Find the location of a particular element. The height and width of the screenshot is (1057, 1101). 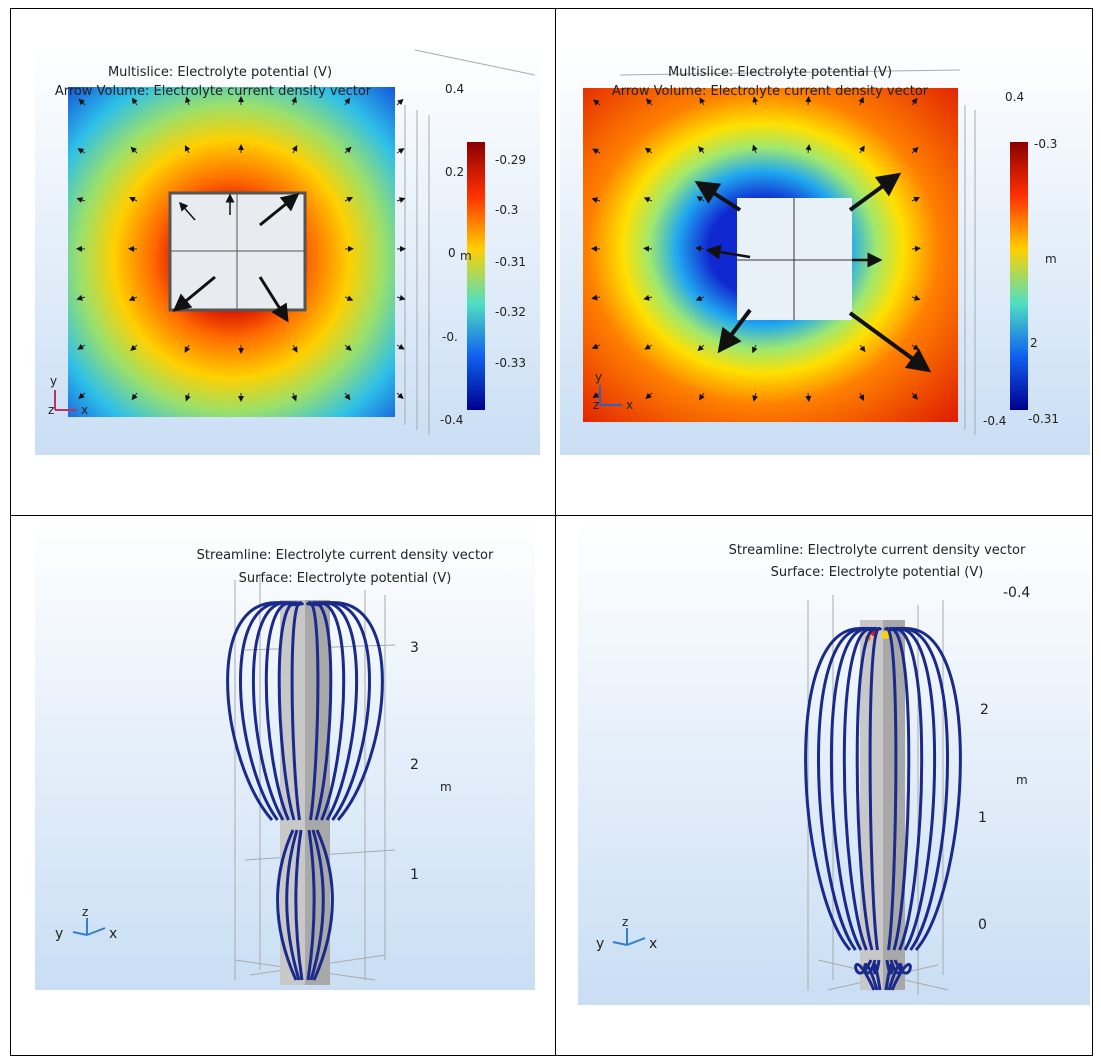

colorbar-tick: -0.29 is located at coordinates (510, 160).